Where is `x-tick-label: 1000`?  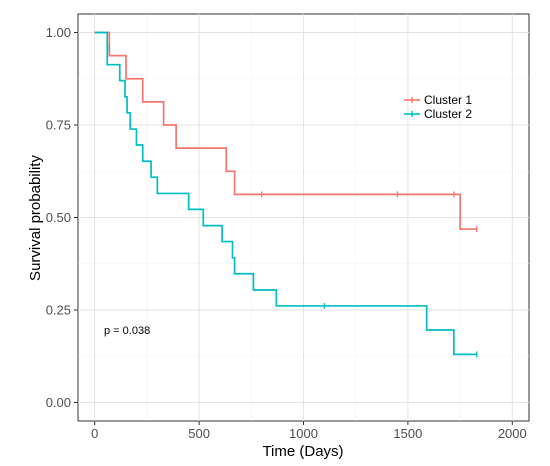 x-tick-label: 1000 is located at coordinates (303, 433).